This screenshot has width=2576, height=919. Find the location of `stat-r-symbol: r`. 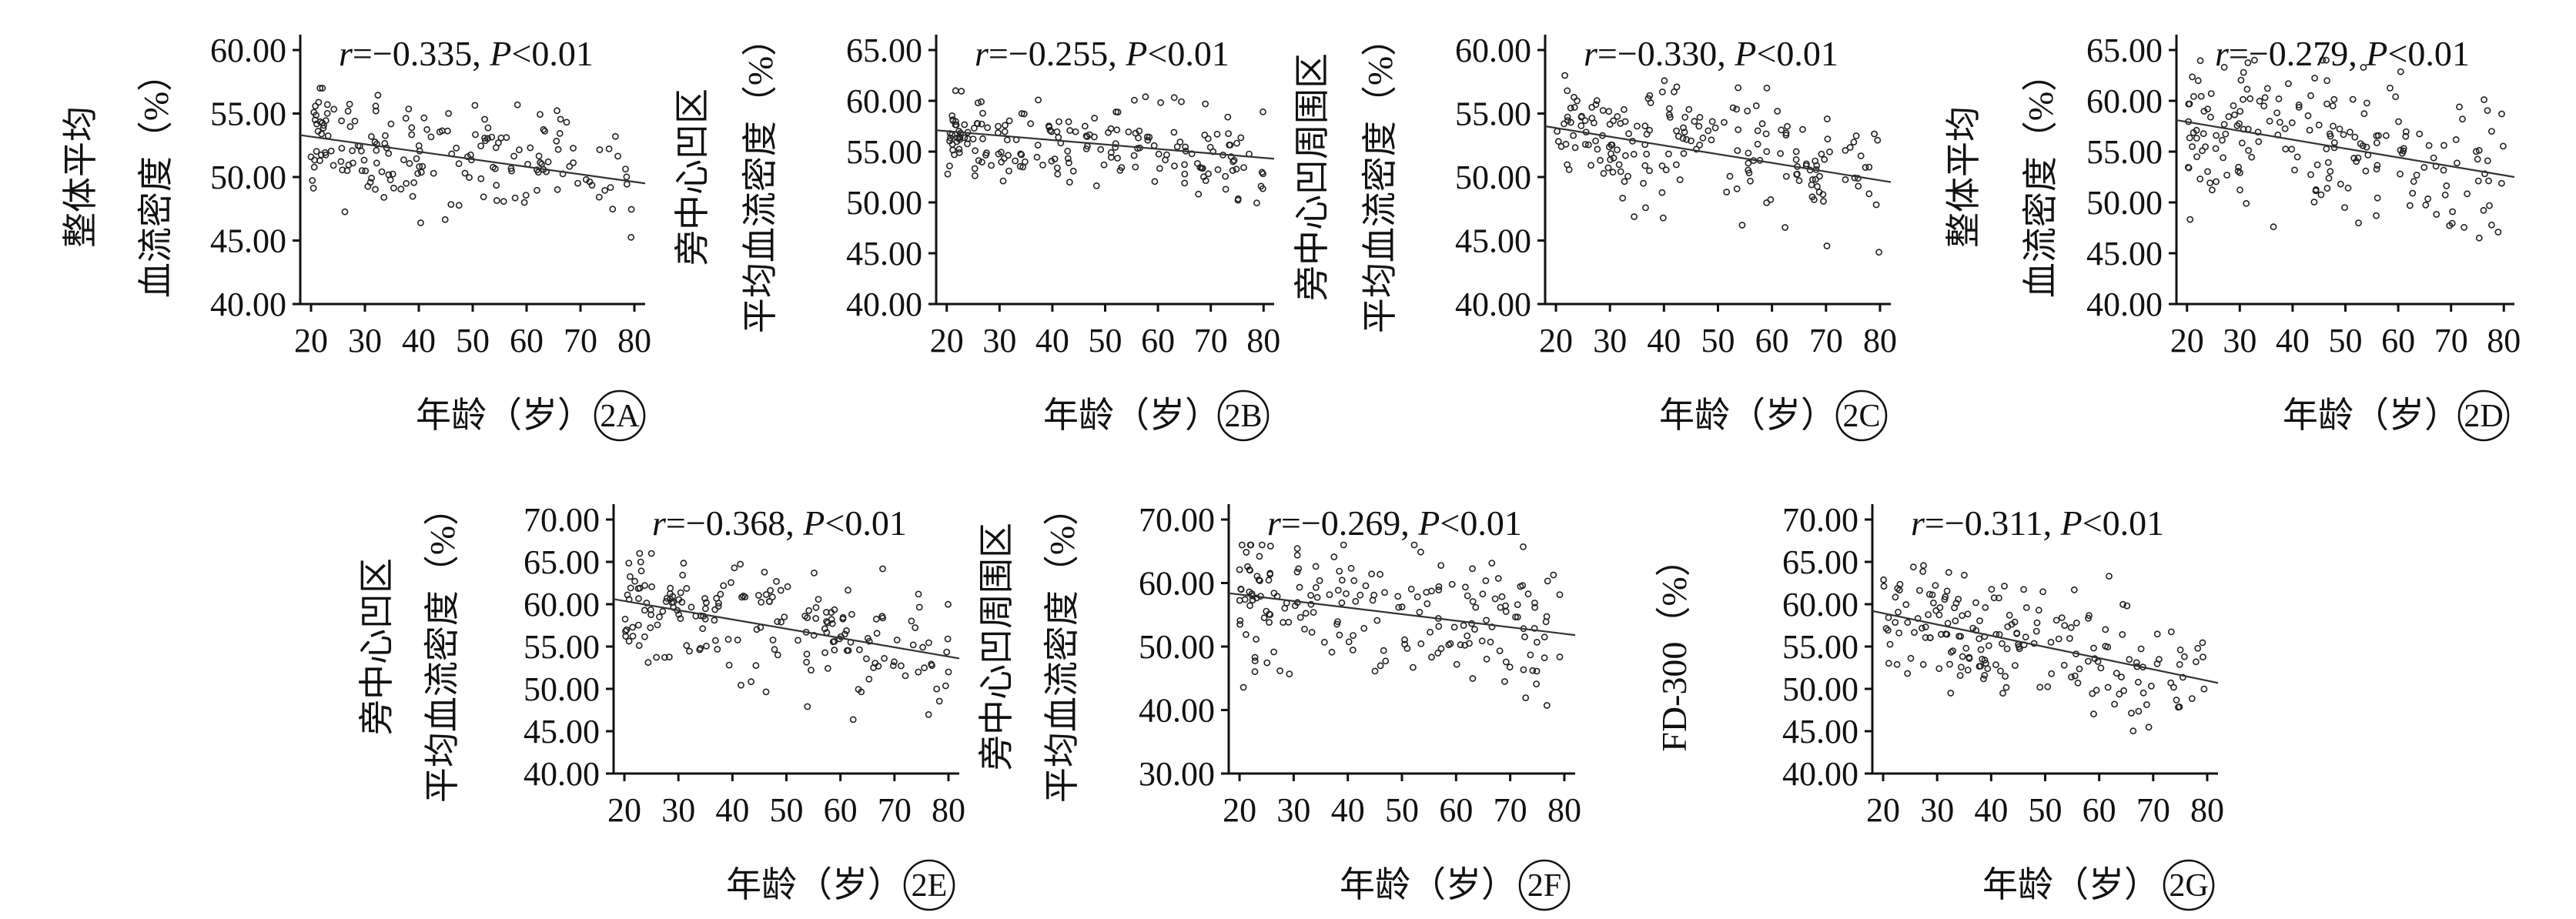

stat-r-symbol: r is located at coordinates (660, 523).